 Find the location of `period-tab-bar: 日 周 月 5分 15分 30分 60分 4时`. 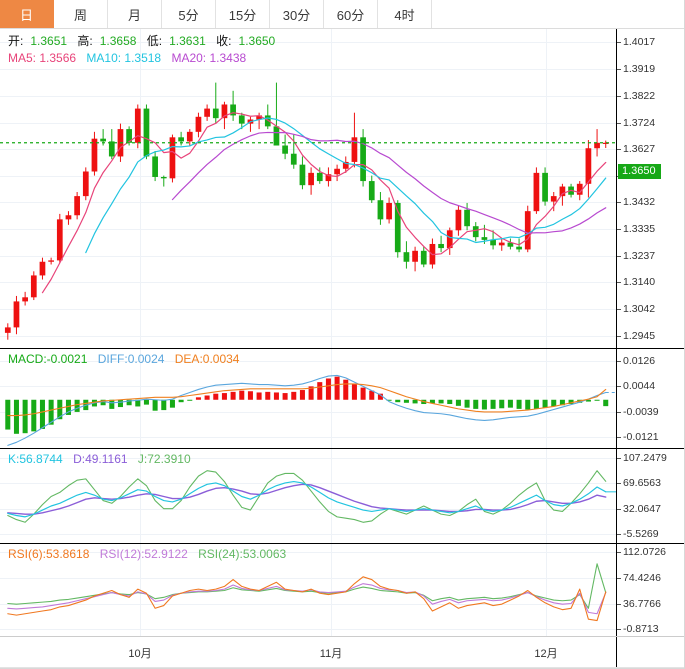

period-tab-bar: 日 周 月 5分 15分 30分 60分 4时 is located at coordinates (342, 14).